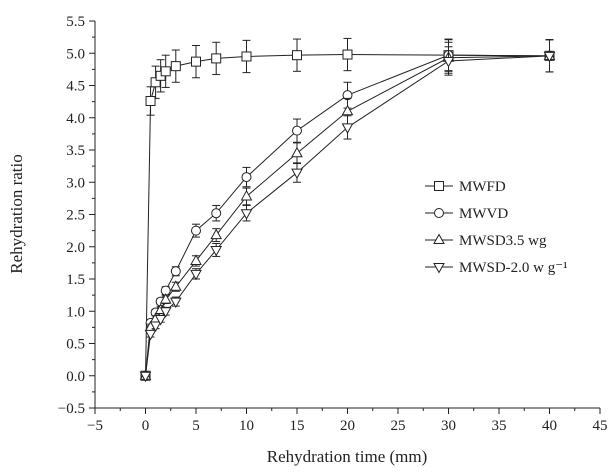 This screenshot has height=472, width=613. I want to click on legend-item: MWFD, so click(465, 187).